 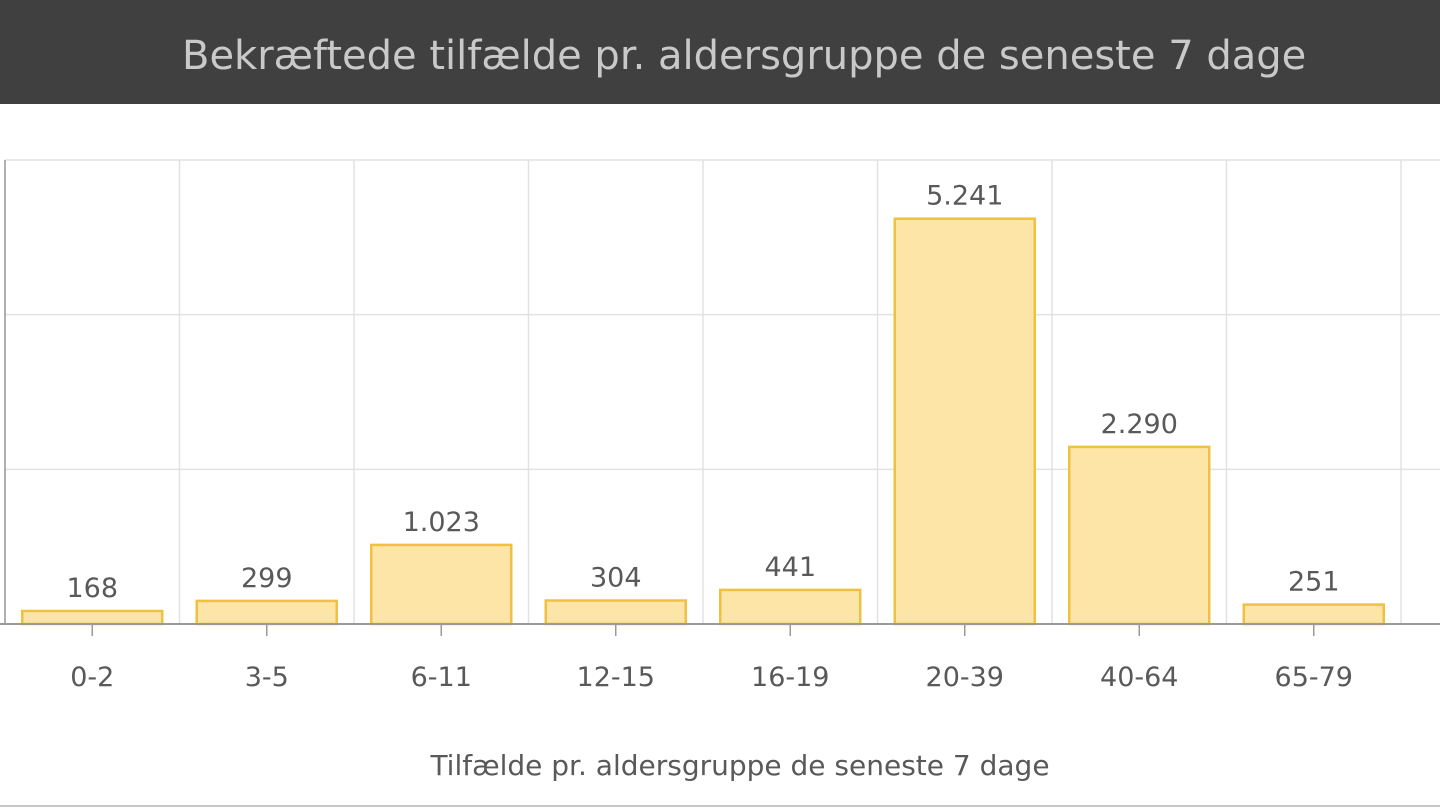 I want to click on x-tick-label: 20-39, so click(x=965, y=677).